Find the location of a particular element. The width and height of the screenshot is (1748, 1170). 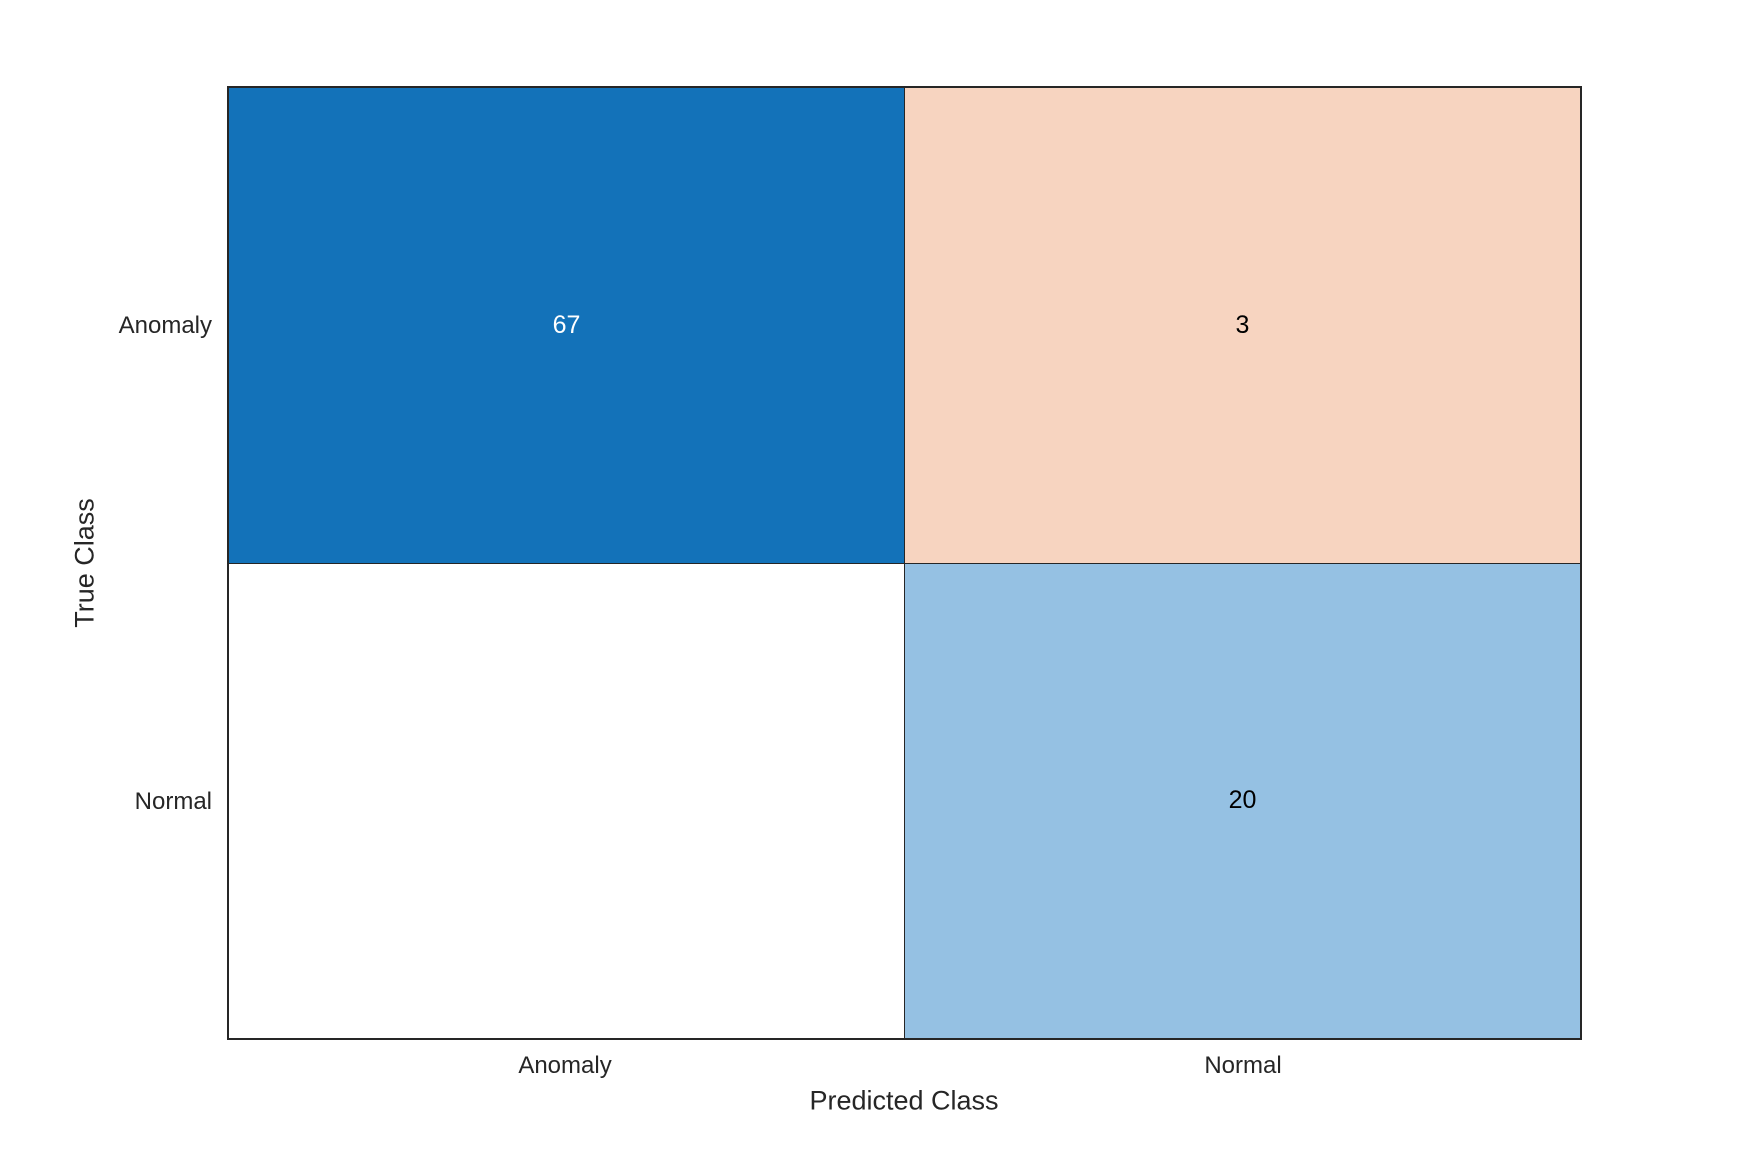

y-axis-title: True Class is located at coordinates (84, 563).